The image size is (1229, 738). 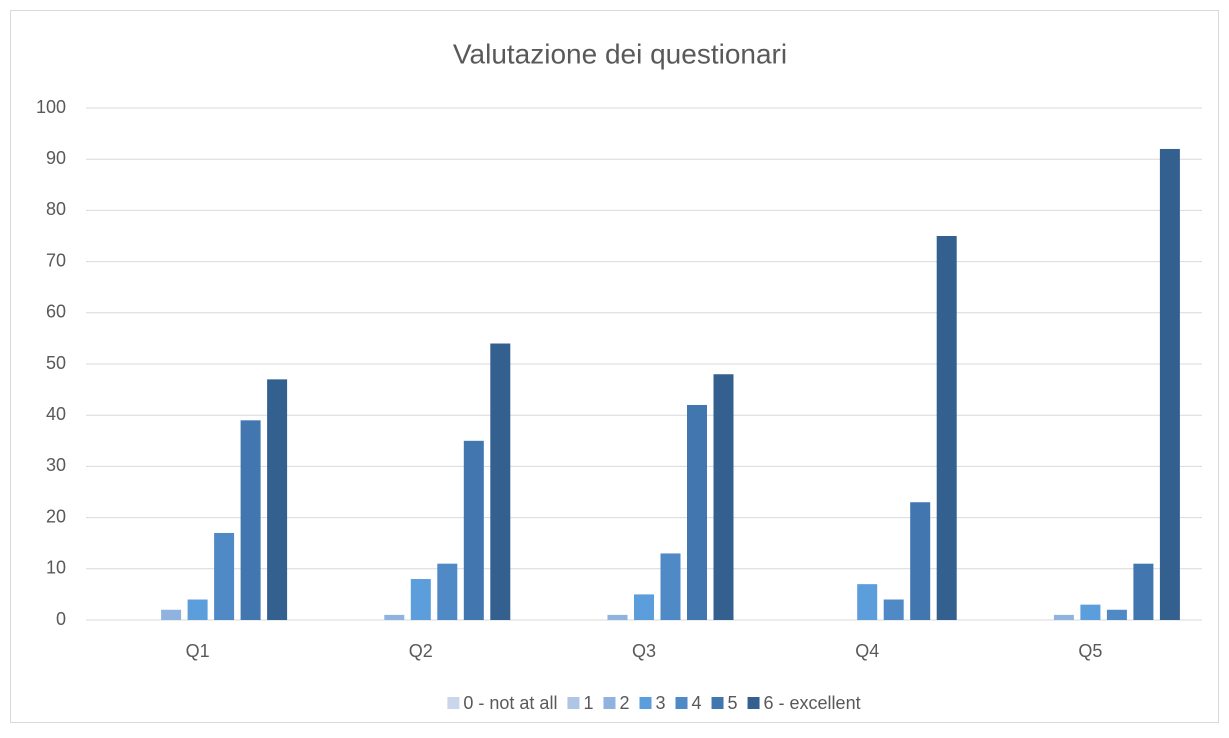 What do you see at coordinates (660, 703) in the screenshot?
I see `legend-label: 3` at bounding box center [660, 703].